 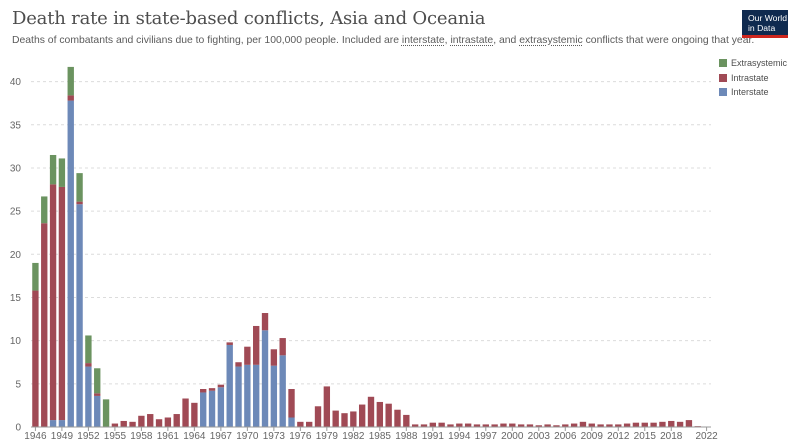 What do you see at coordinates (141, 436) in the screenshot?
I see `x-tick-label: 1958` at bounding box center [141, 436].